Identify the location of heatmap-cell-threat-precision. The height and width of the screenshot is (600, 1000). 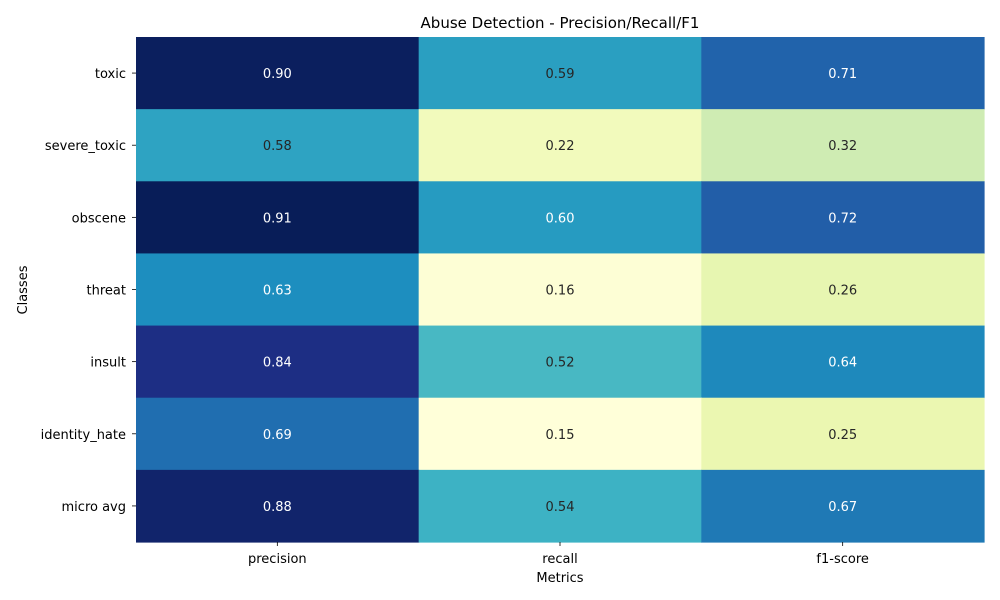
(278, 290).